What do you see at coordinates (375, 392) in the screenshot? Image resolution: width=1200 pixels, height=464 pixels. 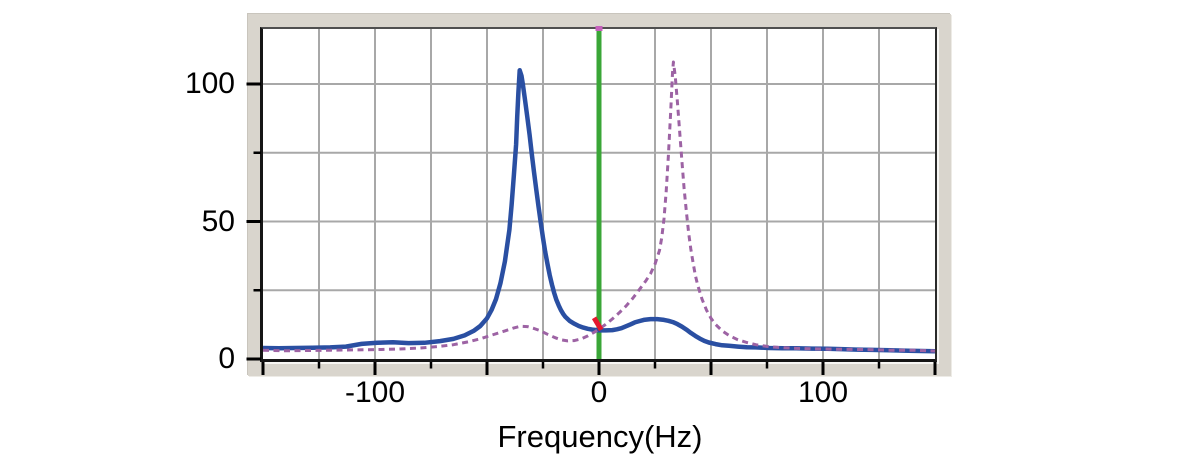 I see `x-tick-label--100: -100` at bounding box center [375, 392].